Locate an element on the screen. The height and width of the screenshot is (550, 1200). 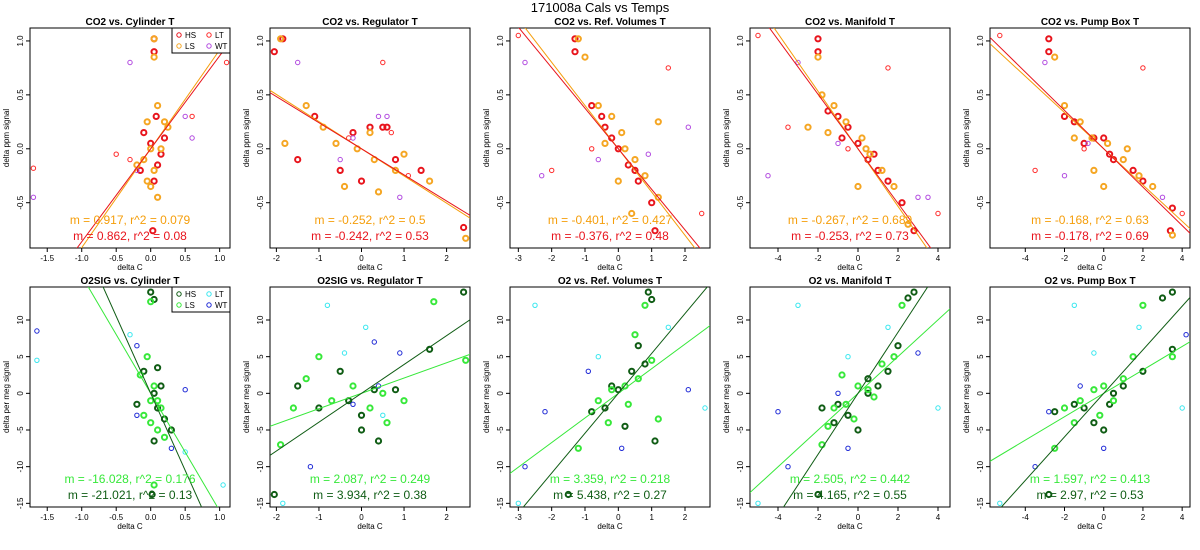
x-axis: -2 -1 0 1 2 delta C is located at coordinates (361, 260).